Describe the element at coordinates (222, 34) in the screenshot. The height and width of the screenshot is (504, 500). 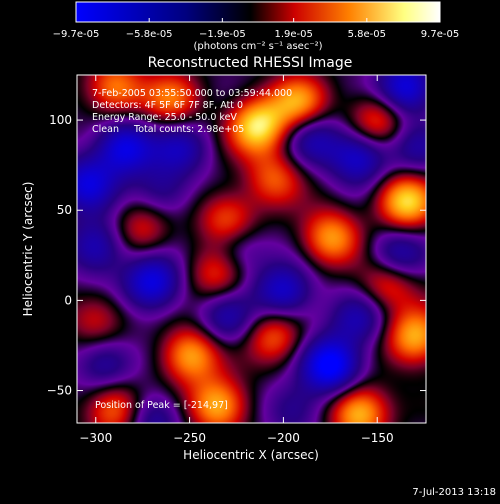
I see `colorbar-tick-label: −1.9e-05` at that location.